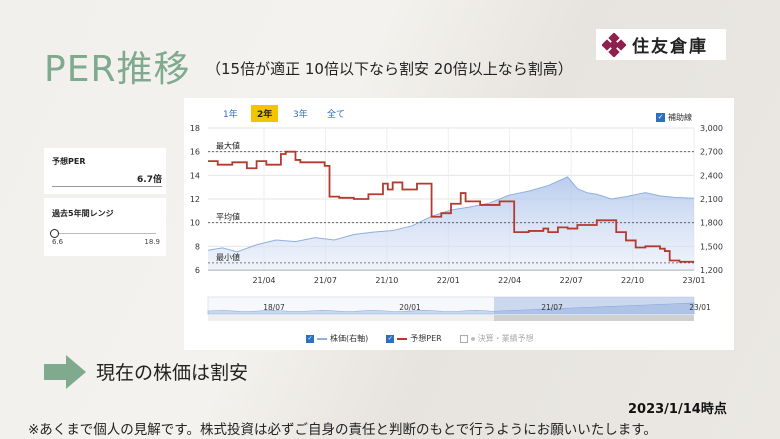 The image size is (780, 439). I want to click on chart-legend: ✓ 株価(右軸) ✓ 予想PER 決算・業績予想, so click(420, 338).